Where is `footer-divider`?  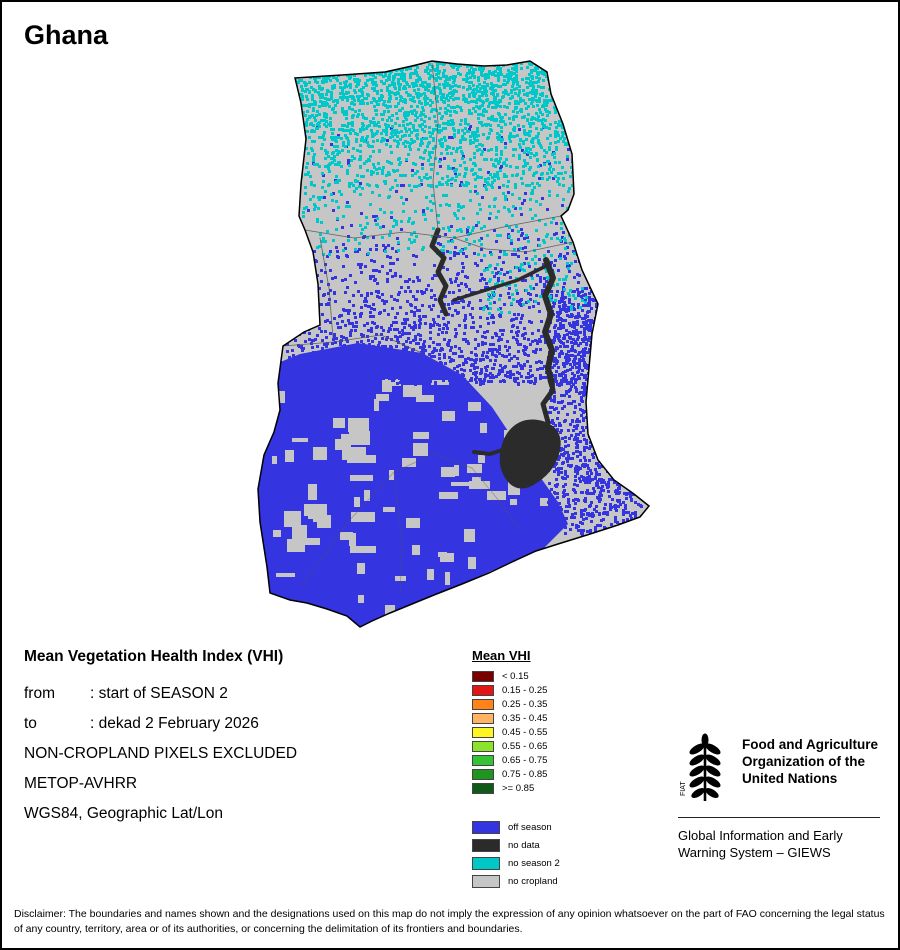 footer-divider is located at coordinates (779, 817).